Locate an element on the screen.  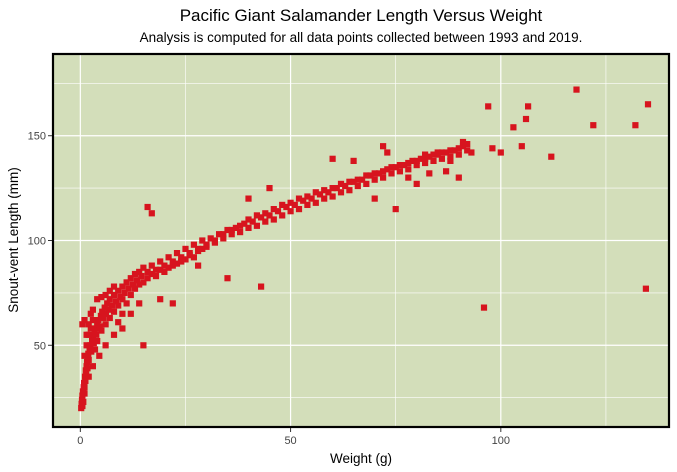
y-tick-label-1: 100 is located at coordinates (37, 242).